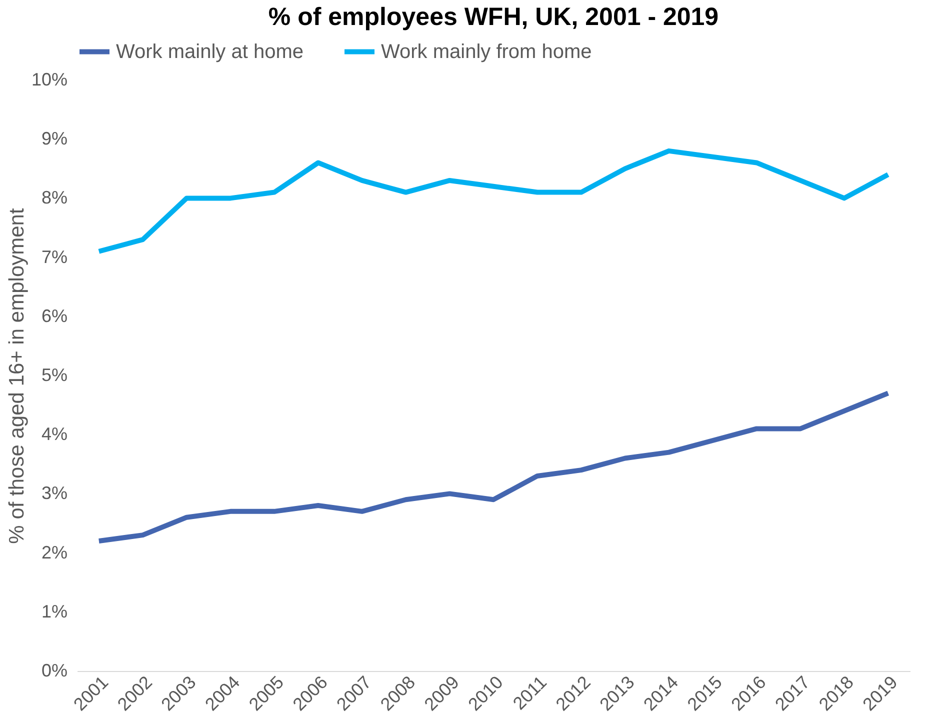 The width and height of the screenshot is (935, 724). Describe the element at coordinates (54, 198) in the screenshot. I see `y-tick-label: 8%` at that location.